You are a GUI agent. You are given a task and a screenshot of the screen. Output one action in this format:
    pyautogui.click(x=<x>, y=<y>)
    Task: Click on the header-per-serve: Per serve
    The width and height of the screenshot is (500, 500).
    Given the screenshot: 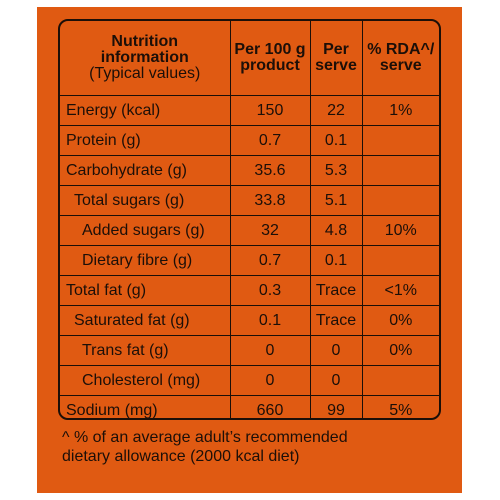 What is the action you would take?
    pyautogui.click(x=336, y=58)
    